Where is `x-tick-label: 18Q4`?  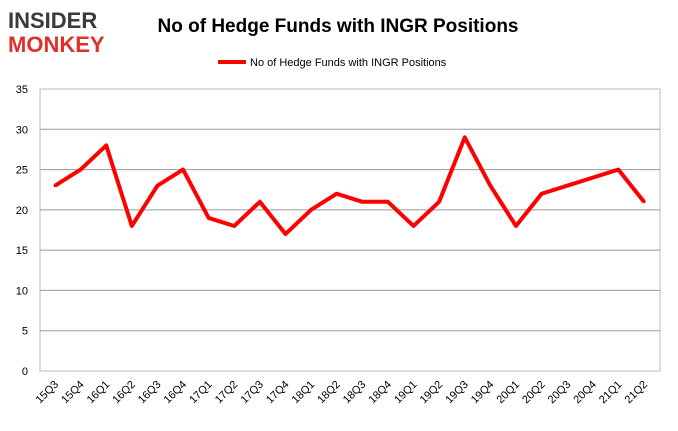
x-tick-label: 18Q4 is located at coordinates (381, 393).